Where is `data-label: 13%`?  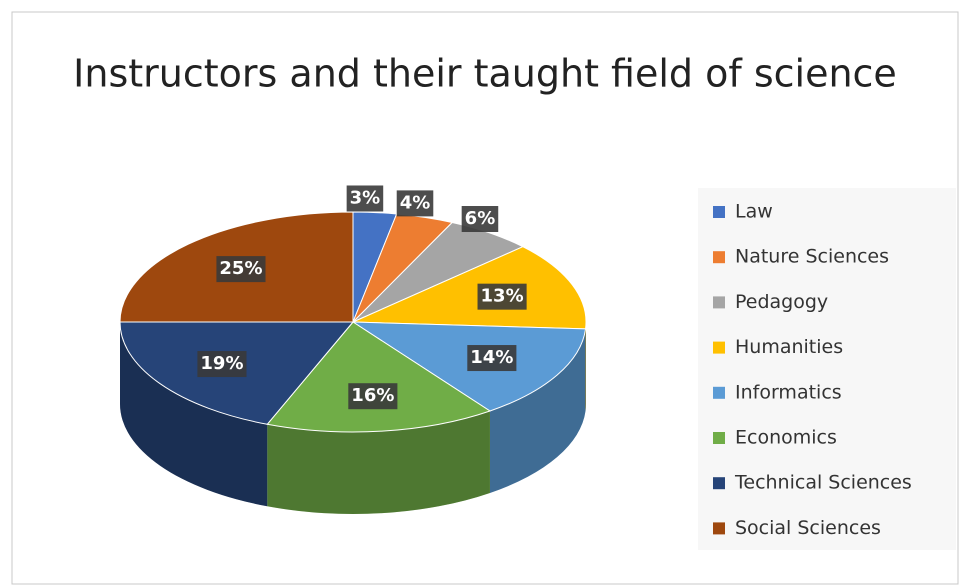
data-label: 13% is located at coordinates (502, 296).